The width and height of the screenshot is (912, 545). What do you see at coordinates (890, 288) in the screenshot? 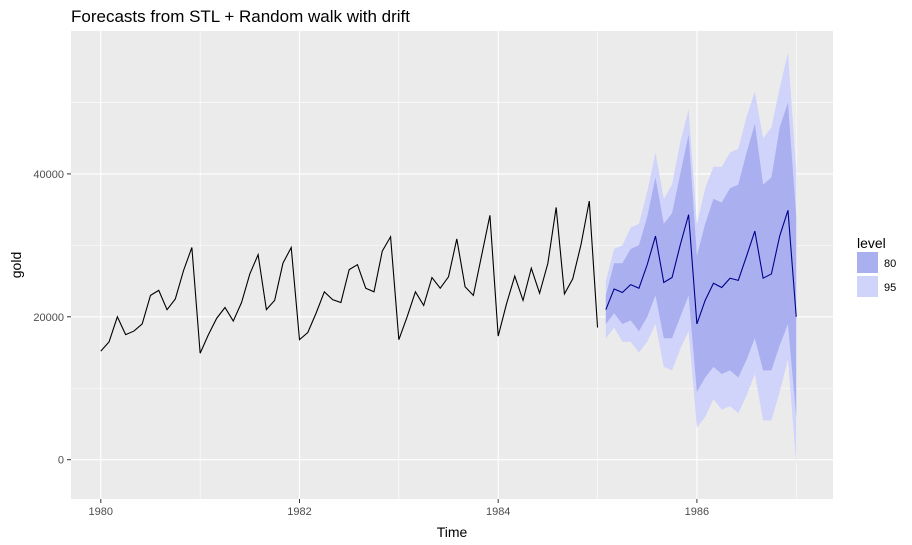
I see `legend-label-95: 95` at bounding box center [890, 288].